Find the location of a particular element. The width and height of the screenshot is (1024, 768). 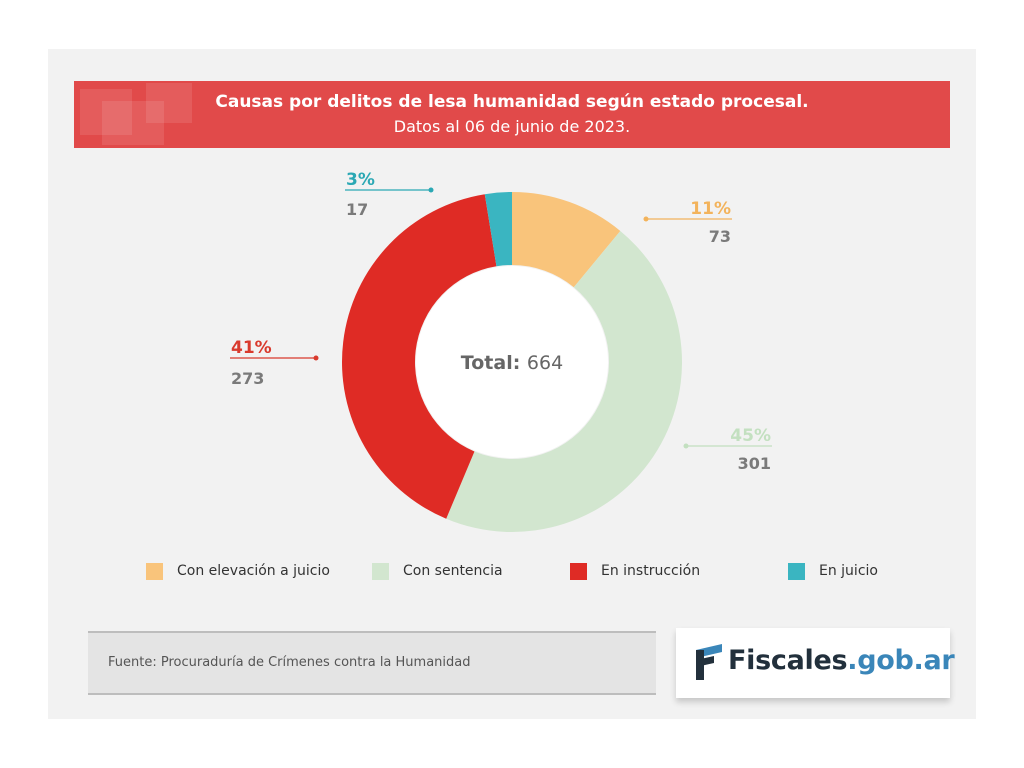

legend-item-en-instruccion: En instrucción is located at coordinates (635, 571).